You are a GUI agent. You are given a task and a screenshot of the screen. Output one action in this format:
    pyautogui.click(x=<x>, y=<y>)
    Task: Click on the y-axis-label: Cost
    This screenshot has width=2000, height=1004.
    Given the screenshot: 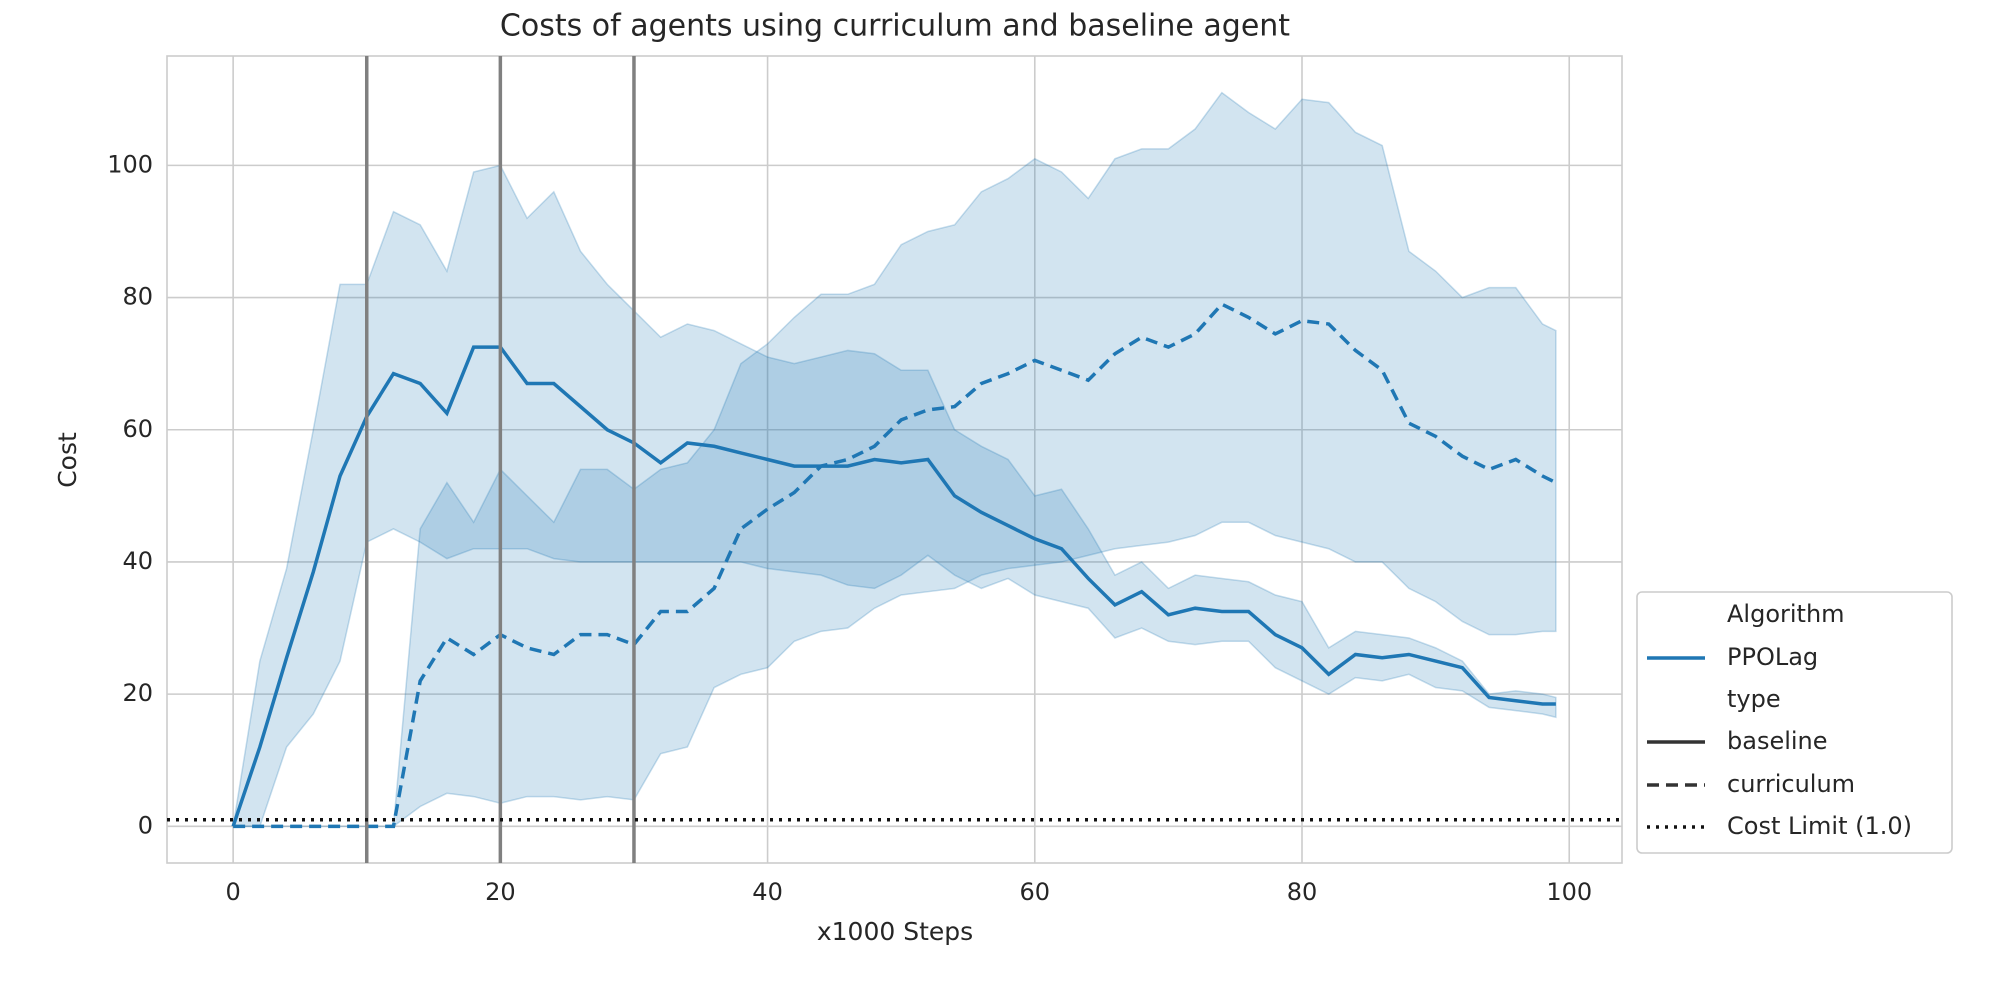 What is the action you would take?
    pyautogui.click(x=67, y=460)
    